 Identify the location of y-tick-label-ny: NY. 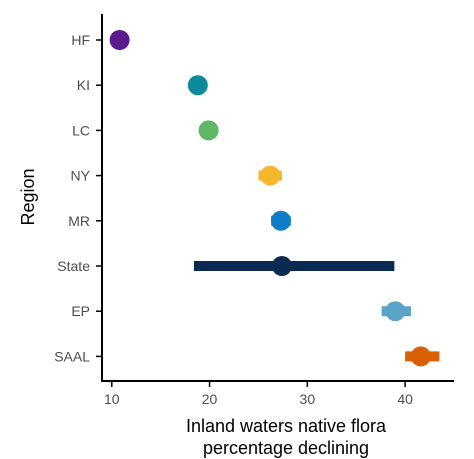
(81, 176).